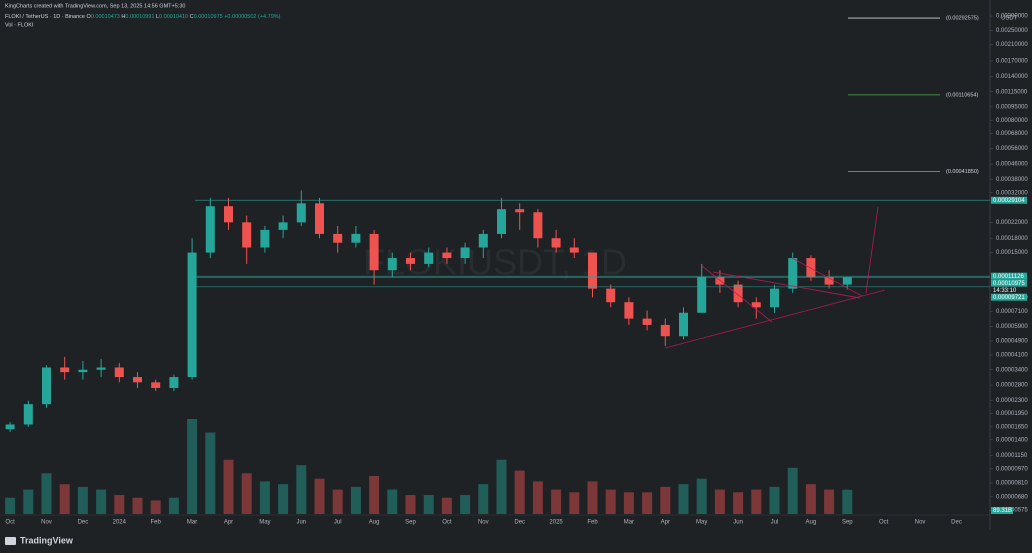  I want to click on x-tick-label: Jun, so click(301, 523).